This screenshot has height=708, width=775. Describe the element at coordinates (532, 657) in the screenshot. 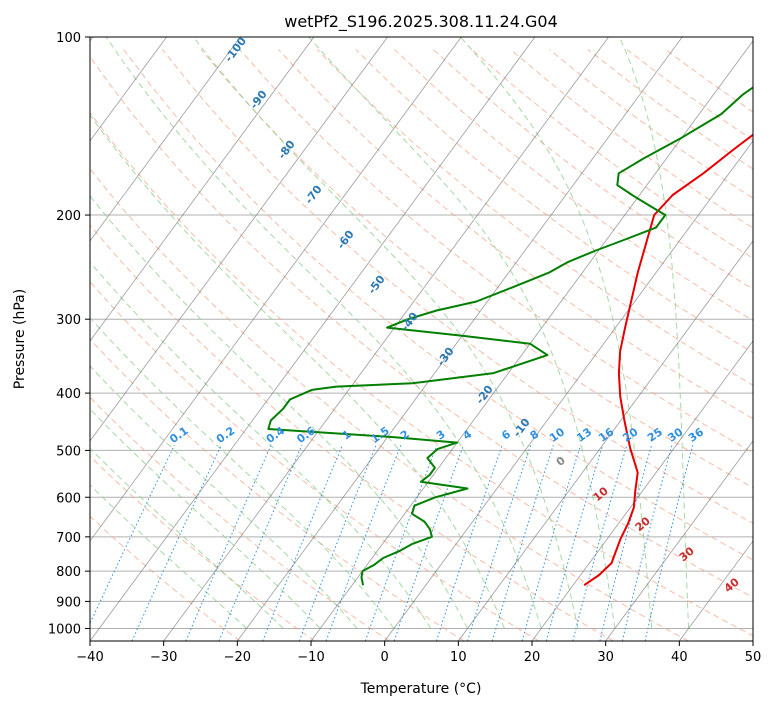

I see `x-tick-label-20: 20` at that location.